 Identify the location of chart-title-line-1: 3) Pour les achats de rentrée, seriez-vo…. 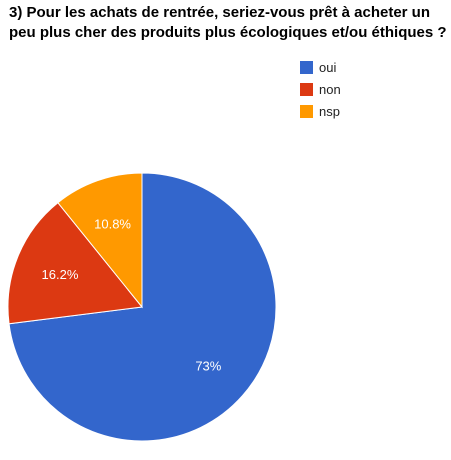
(219, 12).